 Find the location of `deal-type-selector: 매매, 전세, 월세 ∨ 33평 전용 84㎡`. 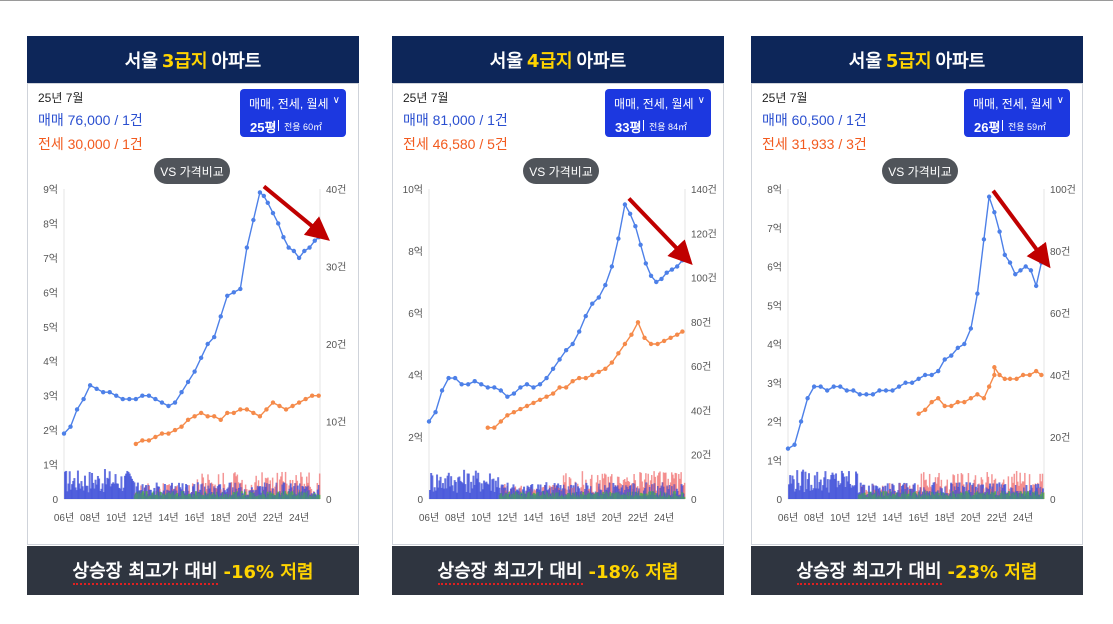

deal-type-selector: 매매, 전세, 월세 ∨ 33평 전용 84㎡ is located at coordinates (658, 113).